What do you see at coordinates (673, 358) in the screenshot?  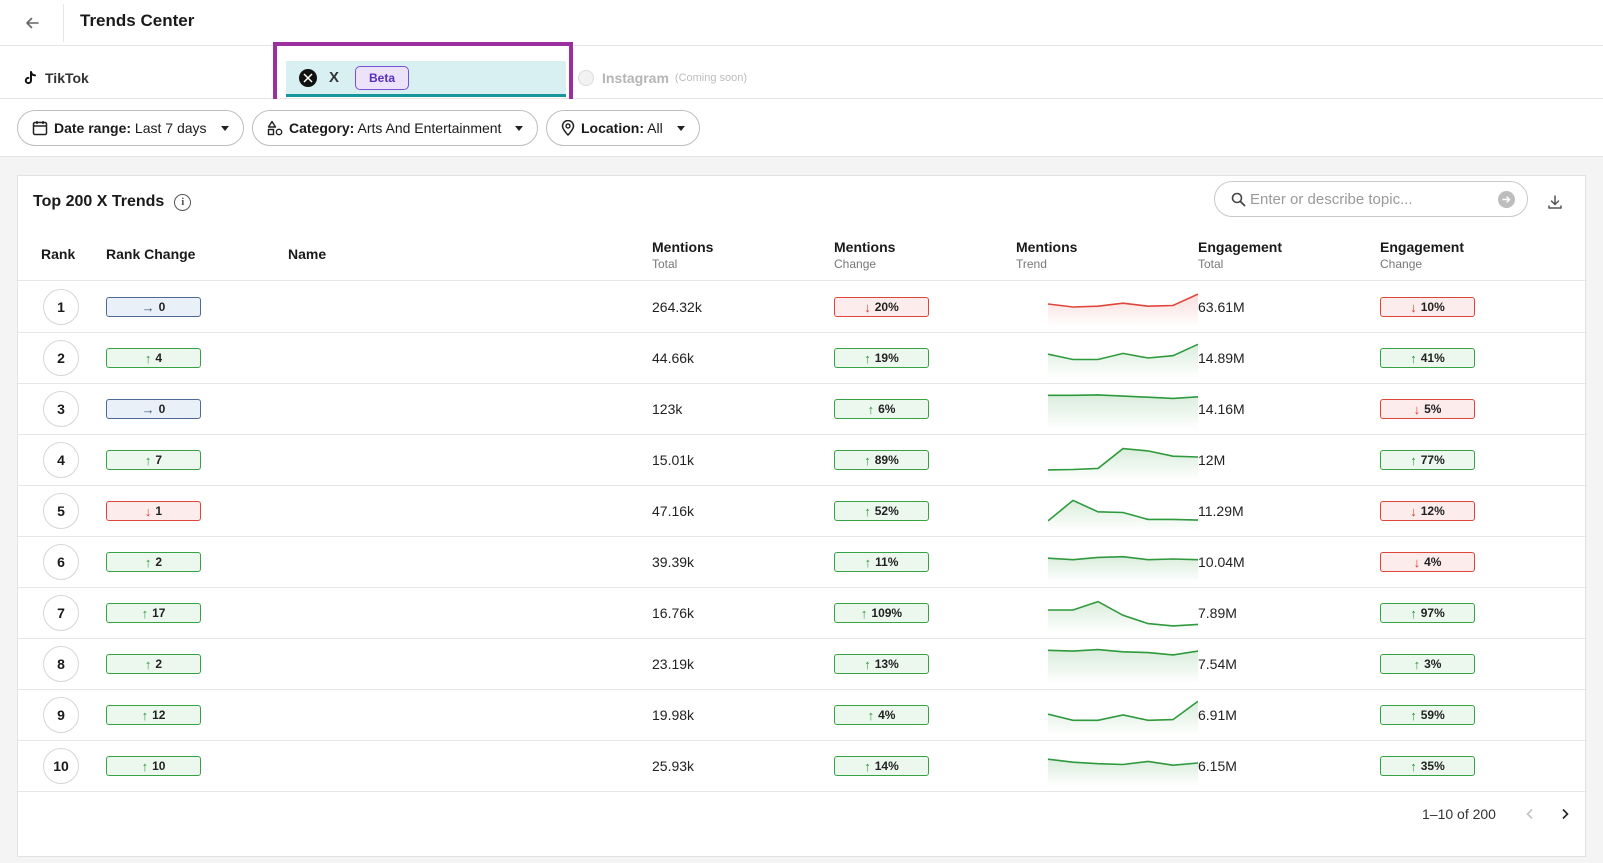 I see `mentions-total: 44.66k` at bounding box center [673, 358].